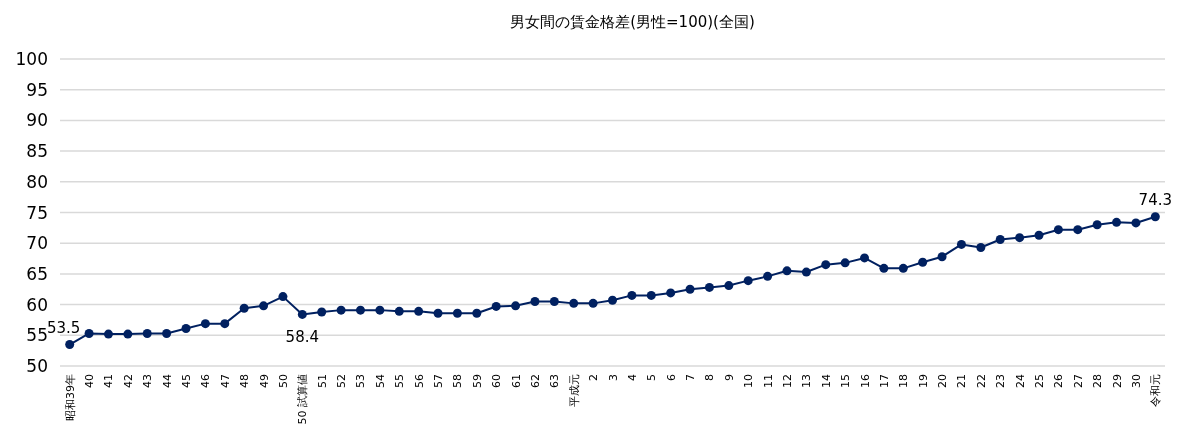 Image resolution: width=1180 pixels, height=432 pixels. Describe the element at coordinates (710, 377) in the screenshot. I see `x-tick-label: 8` at that location.